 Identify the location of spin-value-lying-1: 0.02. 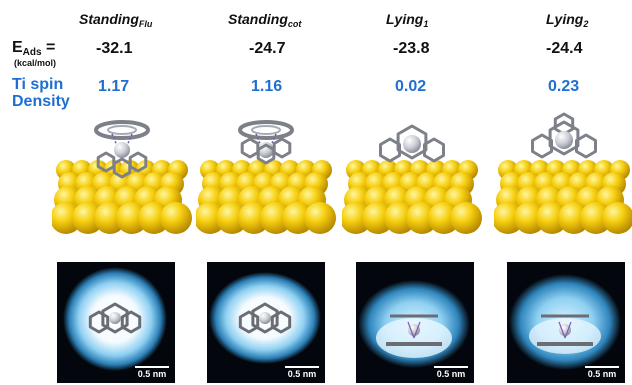
(411, 86).